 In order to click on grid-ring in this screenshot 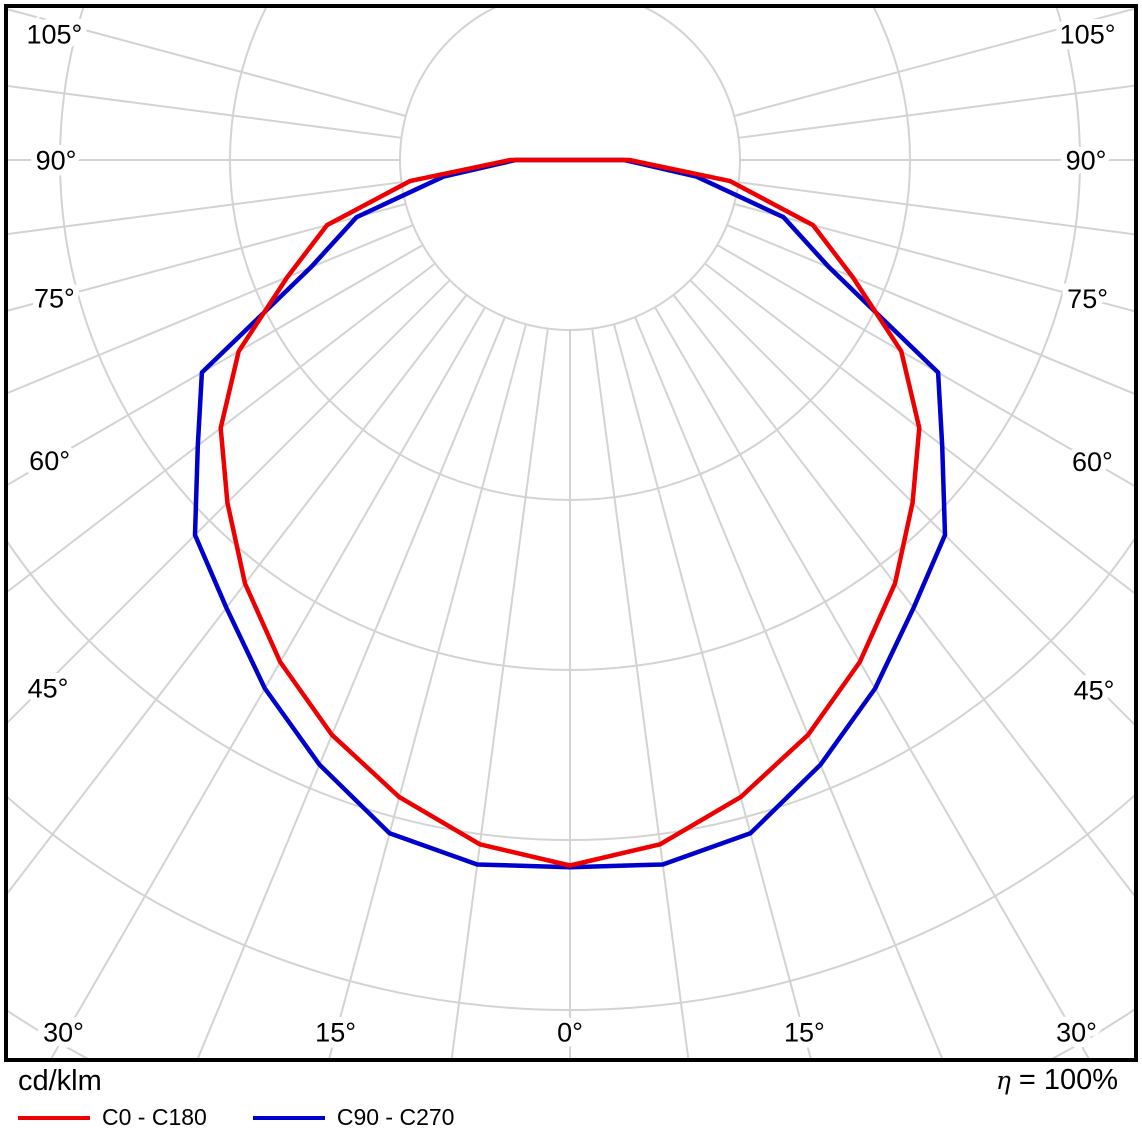, I will do `click(570, 169)`.